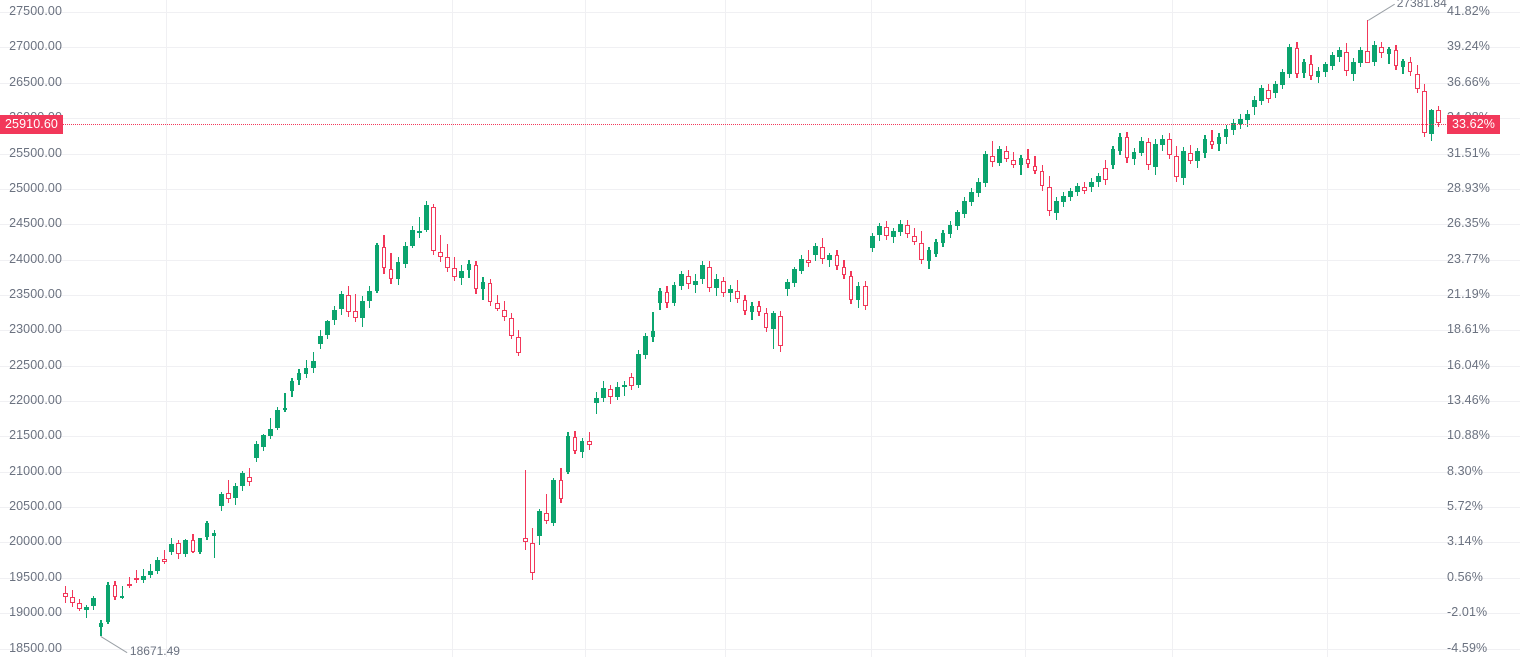 The height and width of the screenshot is (658, 1520). What do you see at coordinates (760, 125) in the screenshot?
I see `current-price-line` at bounding box center [760, 125].